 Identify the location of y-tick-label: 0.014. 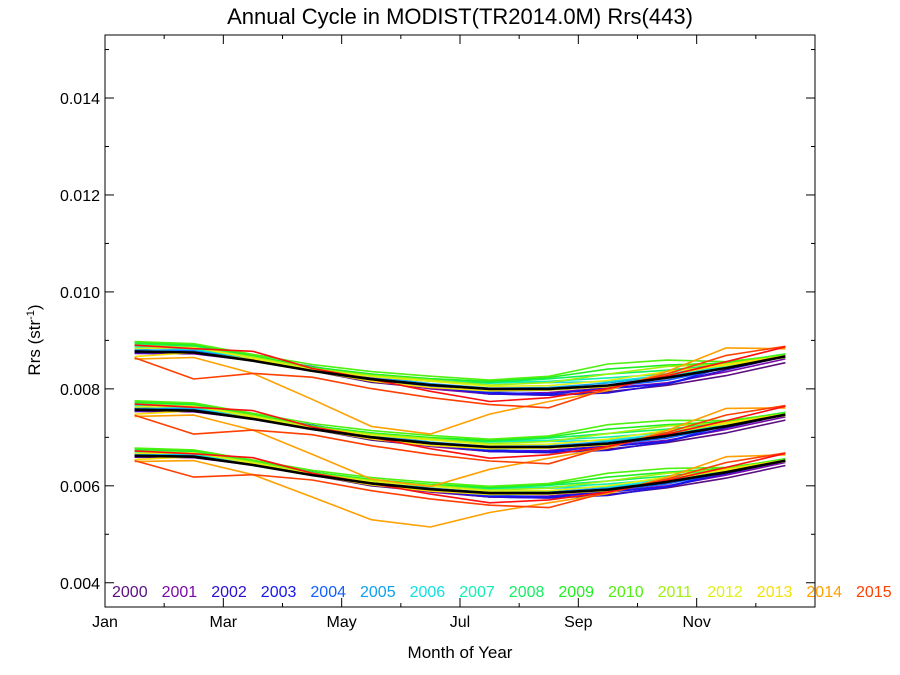
(80, 99).